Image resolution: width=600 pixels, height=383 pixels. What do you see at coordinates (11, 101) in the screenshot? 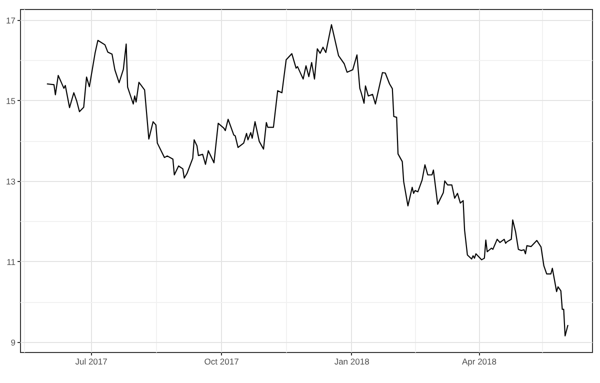
I see `y-tick-label: 15` at bounding box center [11, 101].